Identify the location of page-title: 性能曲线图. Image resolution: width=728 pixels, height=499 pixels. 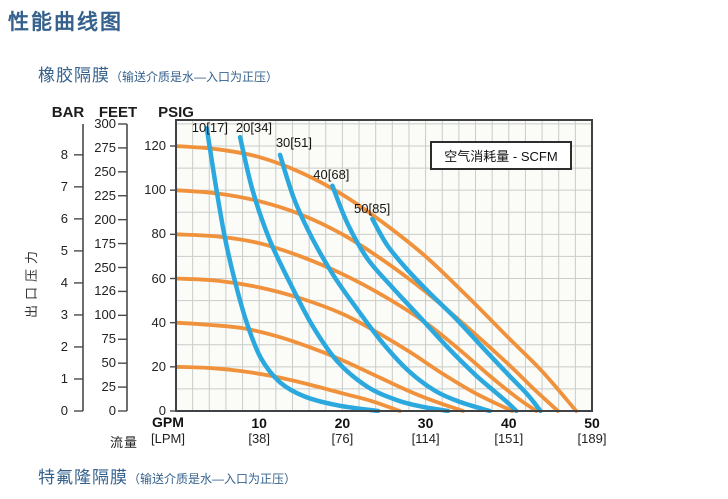
(65, 22).